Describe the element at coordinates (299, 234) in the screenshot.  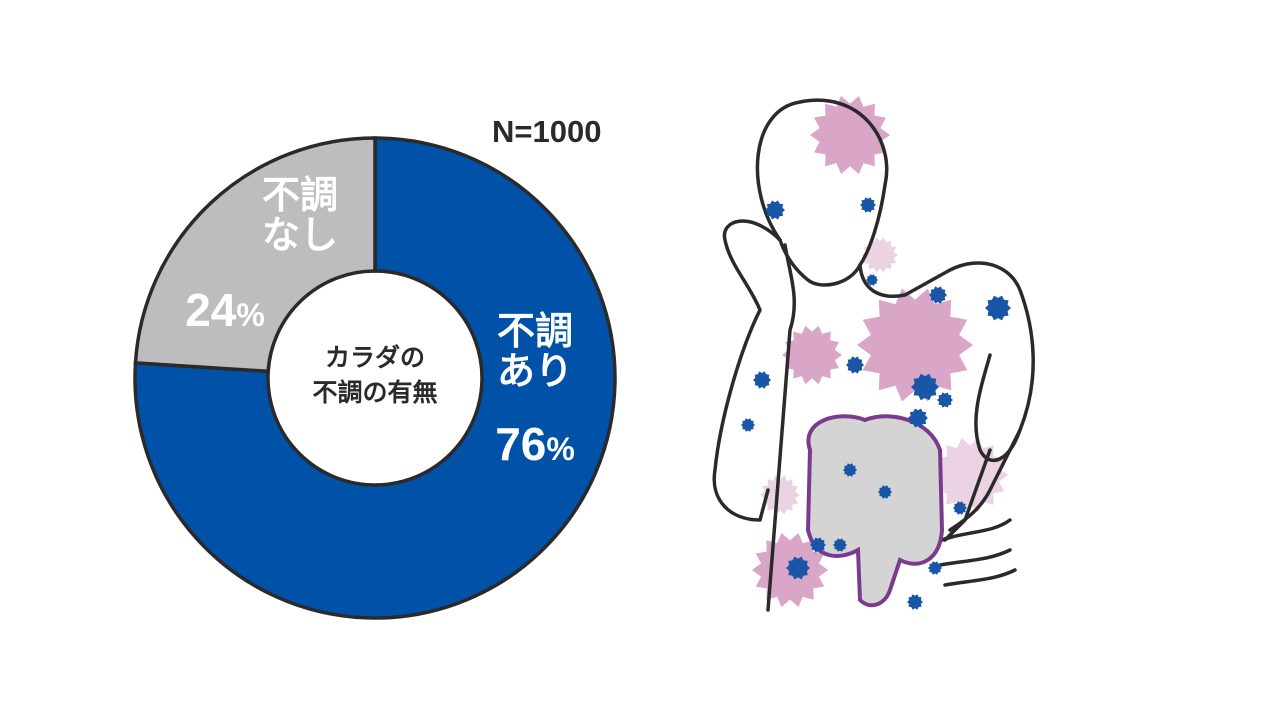
I see `slice-label-none-line-2: なし` at that location.